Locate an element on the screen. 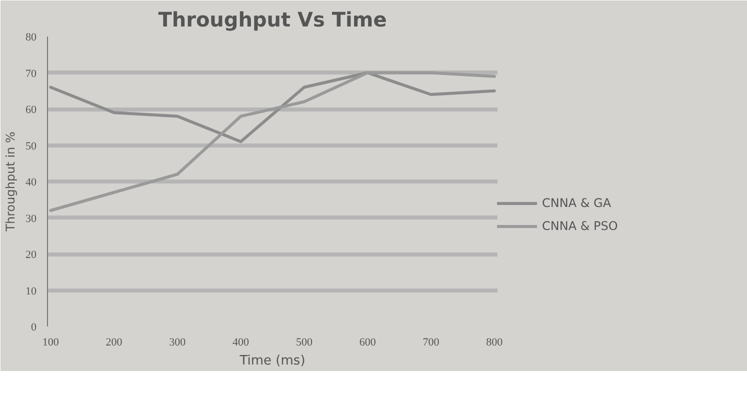 The width and height of the screenshot is (747, 411). x-tick-label: 100 is located at coordinates (51, 342).